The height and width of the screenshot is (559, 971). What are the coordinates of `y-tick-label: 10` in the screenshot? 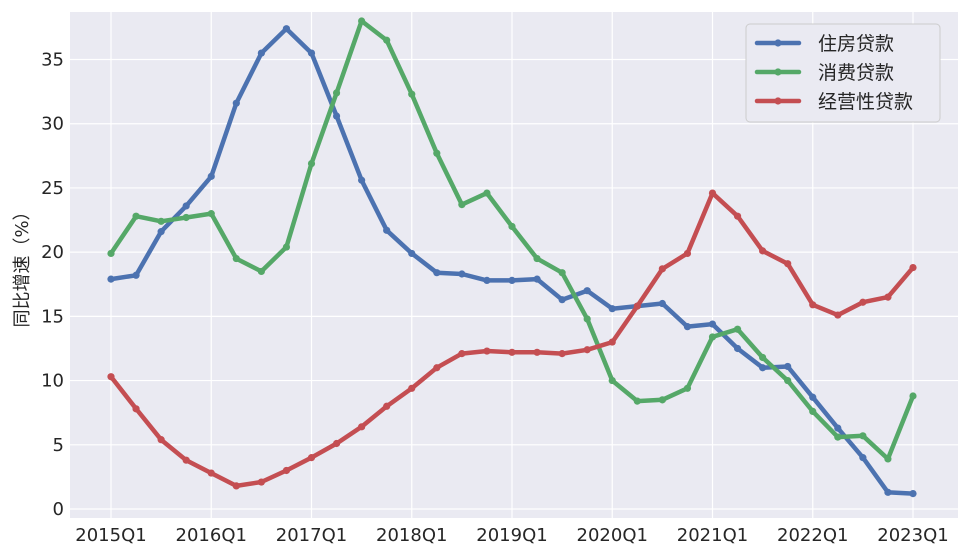 It's located at (52, 381).